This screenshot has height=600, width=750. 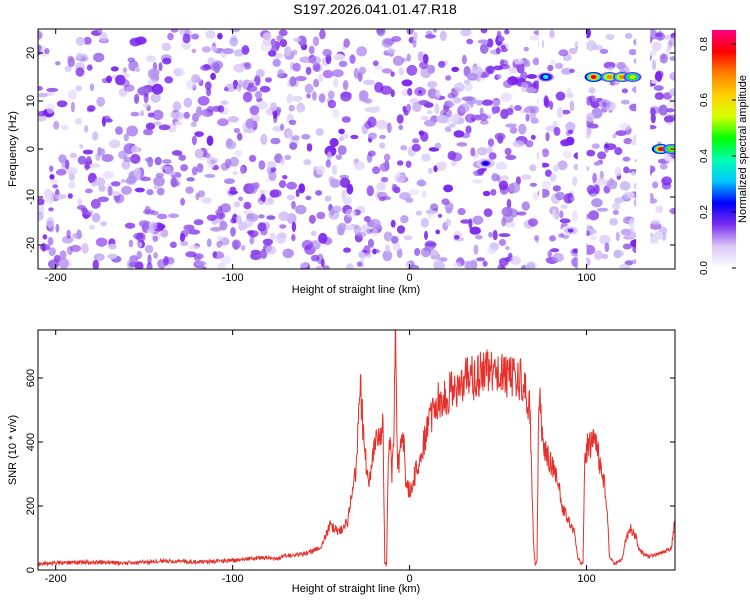 What do you see at coordinates (704, 156) in the screenshot?
I see `colorbar-tick-label: 0.4` at bounding box center [704, 156].